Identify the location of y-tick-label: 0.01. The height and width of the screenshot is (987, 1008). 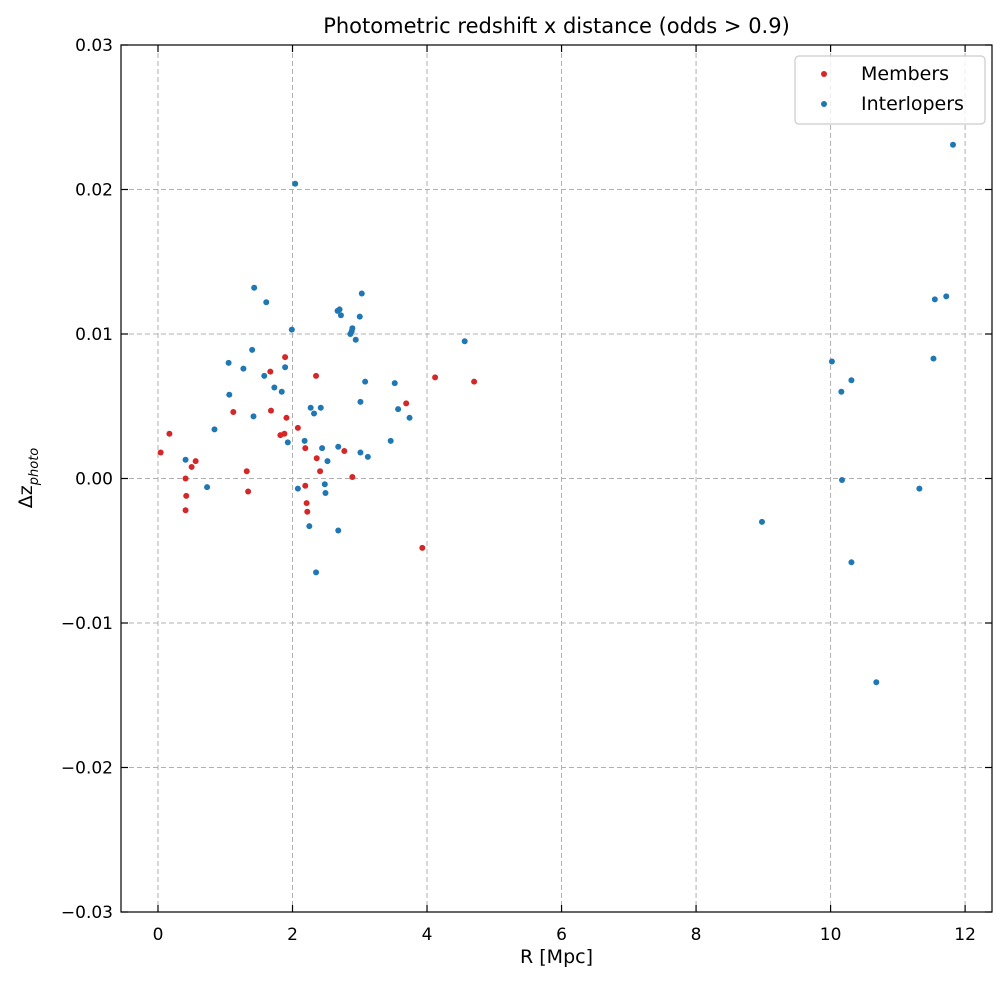
(94, 335).